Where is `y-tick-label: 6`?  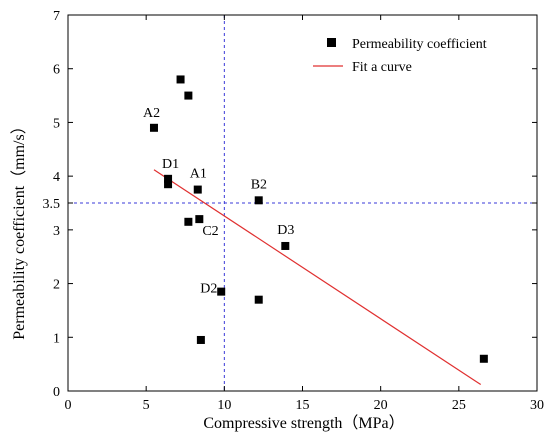
y-tick-label: 6 is located at coordinates (56, 70).